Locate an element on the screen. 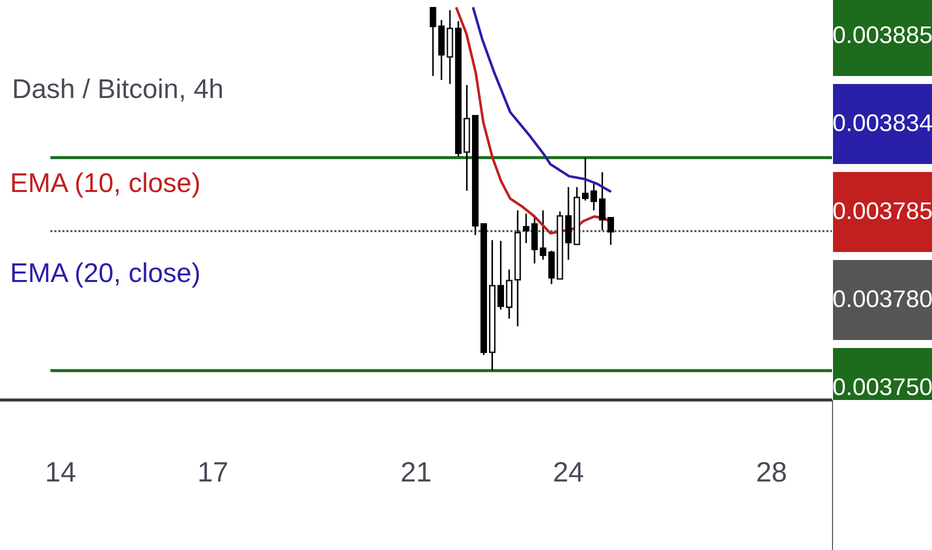 The height and width of the screenshot is (550, 932). text: Dash / Bitcoin, 4h is located at coordinates (118, 89).